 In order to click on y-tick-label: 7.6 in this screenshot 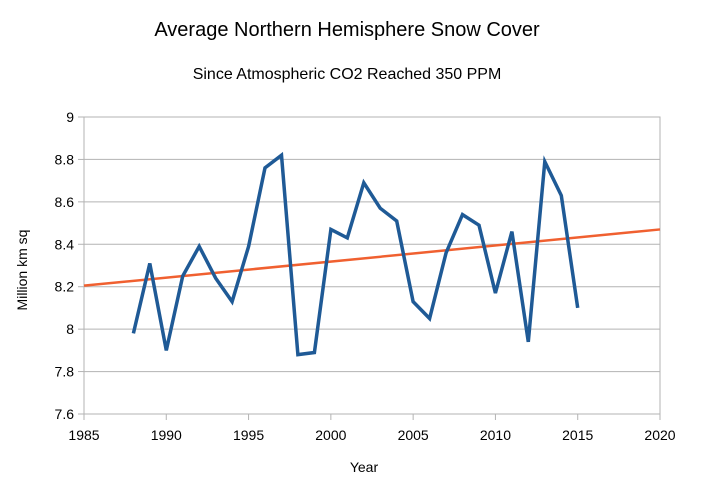, I will do `click(65, 414)`.